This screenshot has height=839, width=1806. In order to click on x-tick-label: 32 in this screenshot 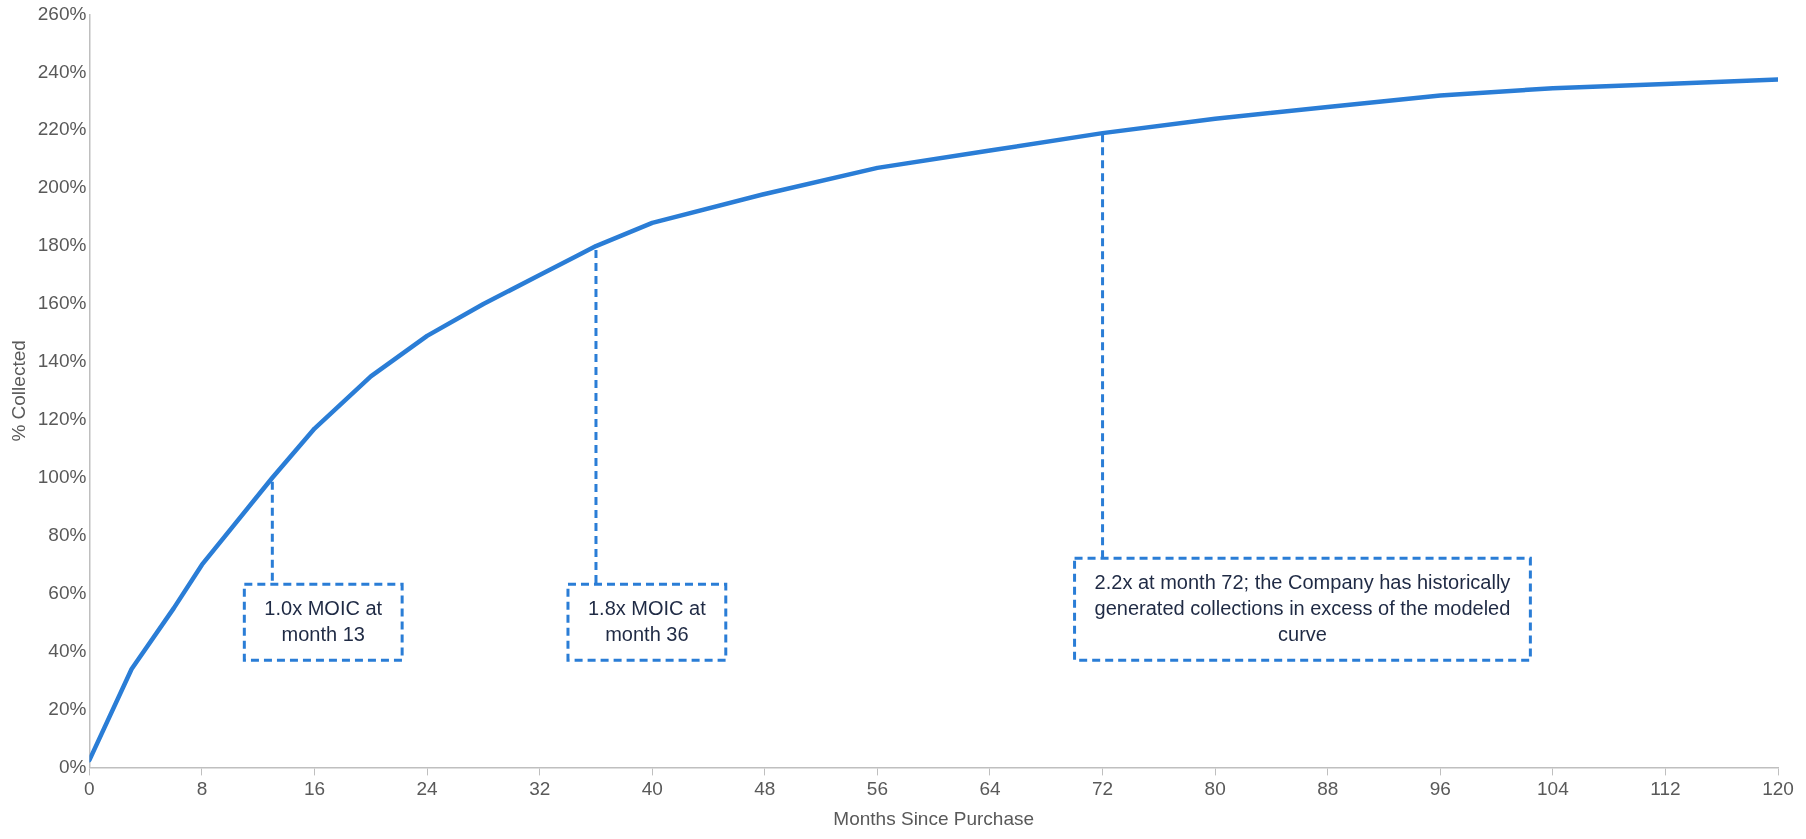, I will do `click(540, 789)`.